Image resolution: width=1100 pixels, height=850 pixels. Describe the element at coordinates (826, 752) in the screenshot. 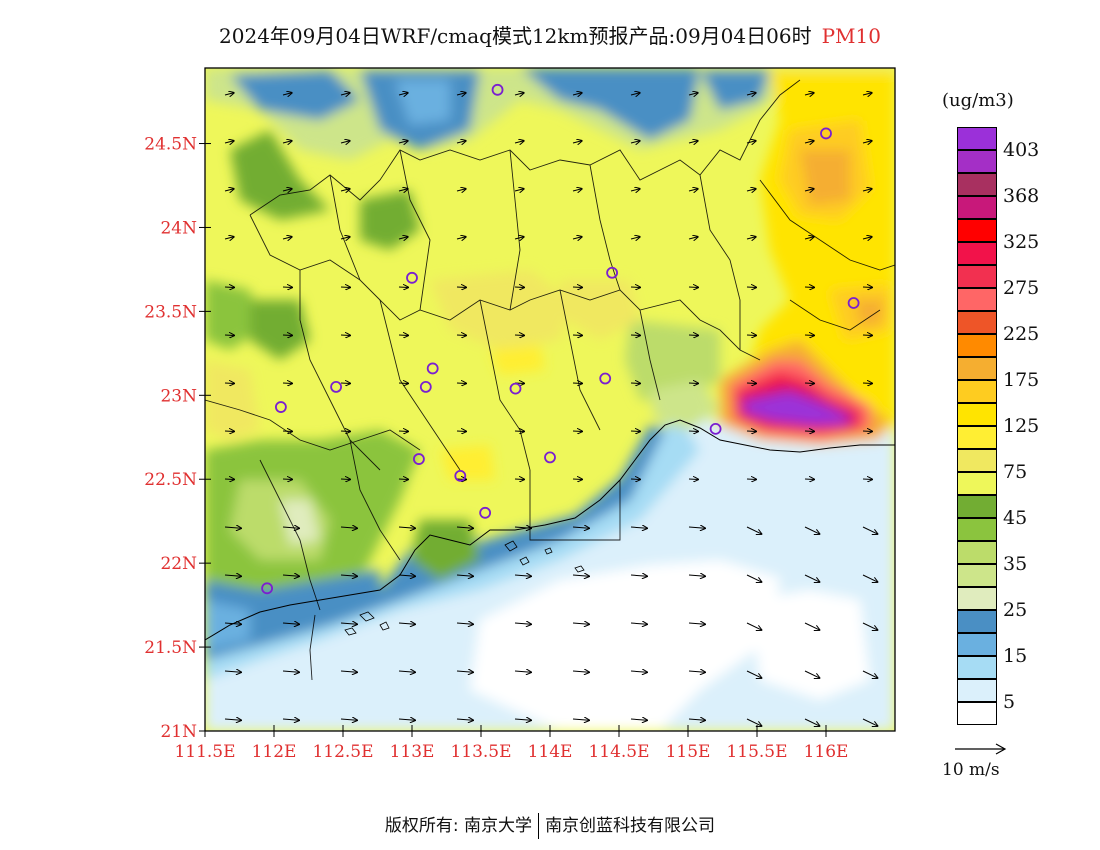

I see `lon-tick-label: 116E` at that location.